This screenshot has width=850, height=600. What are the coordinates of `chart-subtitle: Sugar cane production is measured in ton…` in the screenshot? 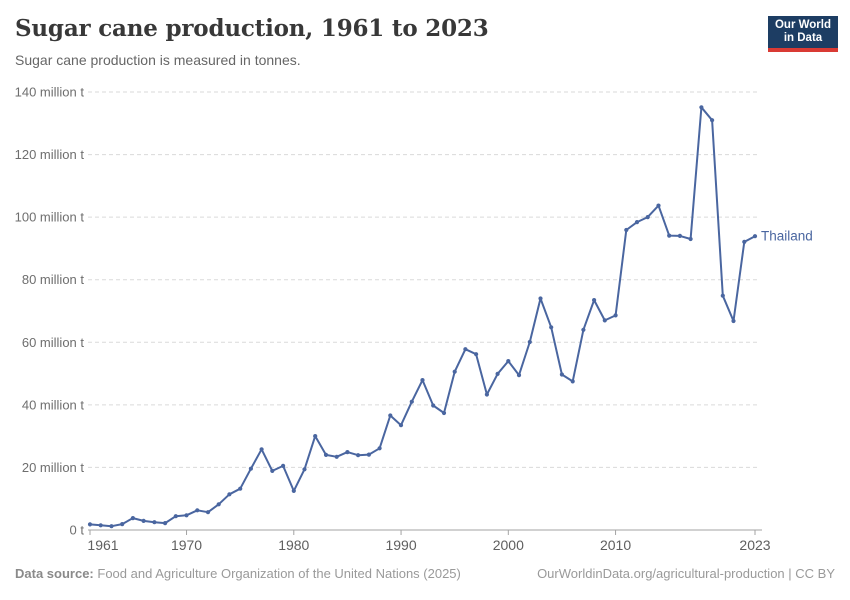 It's located at (158, 60).